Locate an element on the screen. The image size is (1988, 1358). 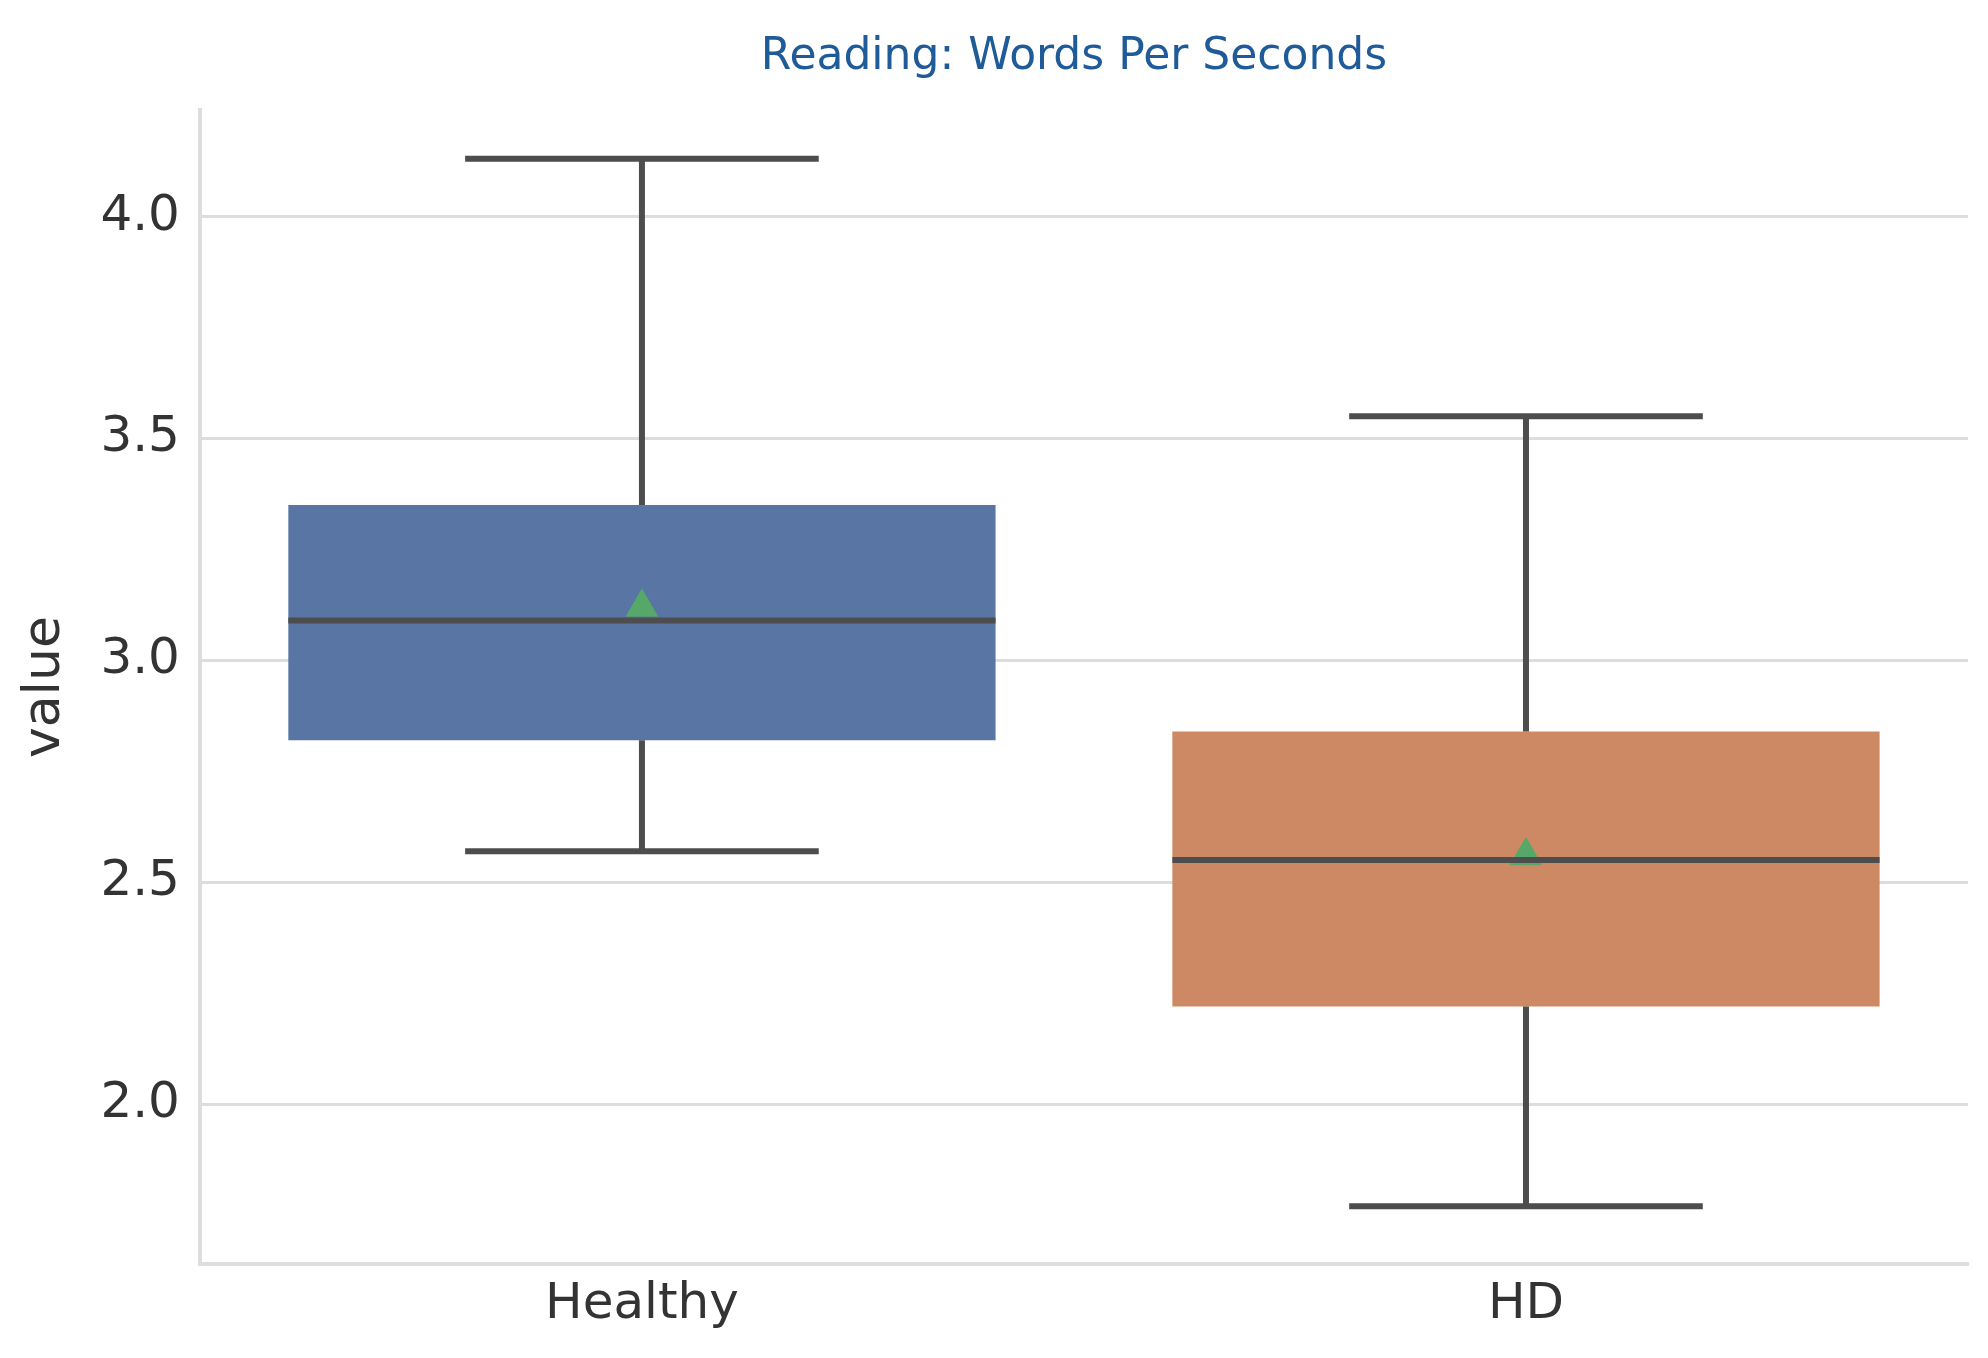
chart-title: Reading: Words Per Seconds is located at coordinates (1074, 53).